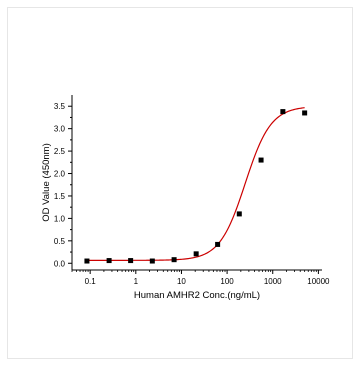 The image size is (361, 367). Describe the element at coordinates (60, 196) in the screenshot. I see `y-tick-label: 1.5` at that location.